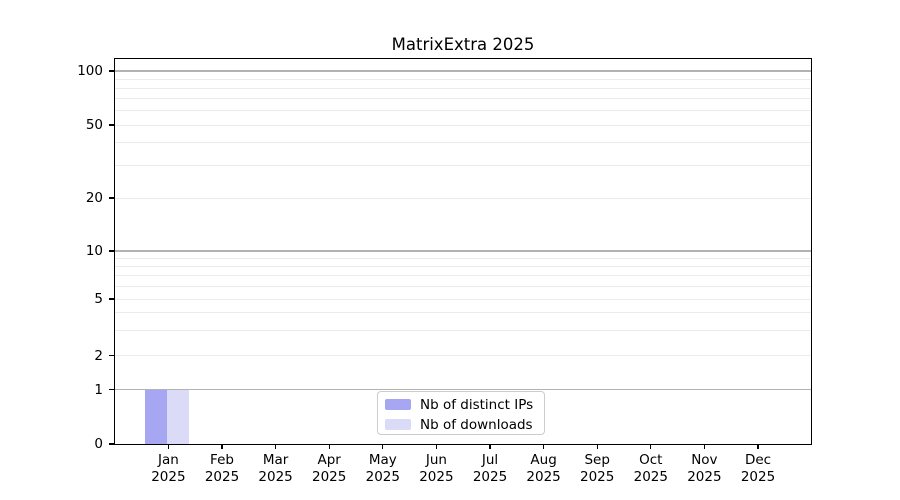 The image size is (900, 500). What do you see at coordinates (156, 416) in the screenshot?
I see `bar-nb-of-distinct-ips-jan-2025` at bounding box center [156, 416].